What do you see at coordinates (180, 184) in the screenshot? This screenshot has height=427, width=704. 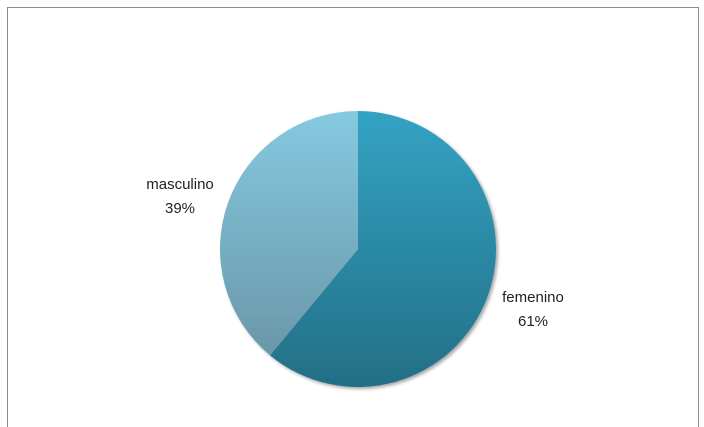 I see `slice-label-masculino: masculino` at bounding box center [180, 184].